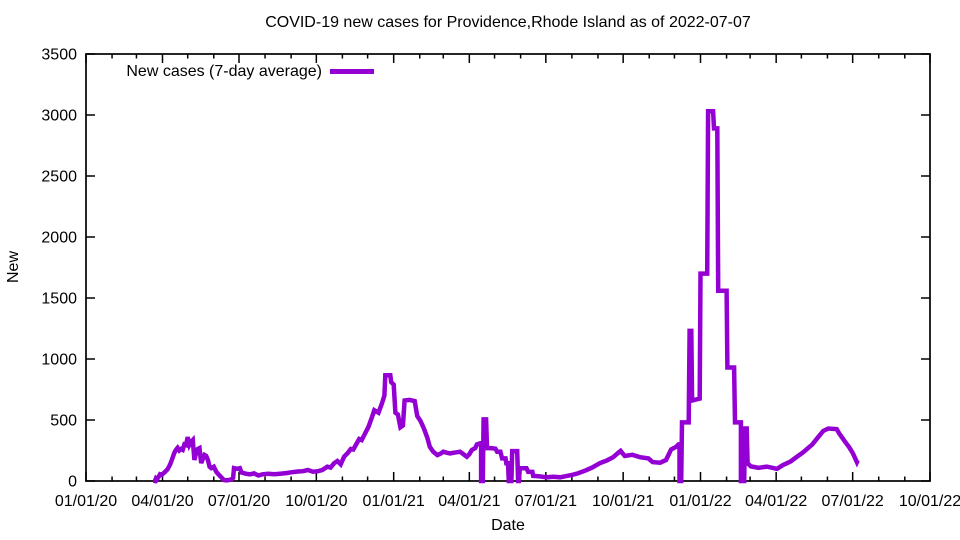 Image resolution: width=960 pixels, height=540 pixels. Describe the element at coordinates (59, 55) in the screenshot. I see `y-tick-label: 3500` at that location.